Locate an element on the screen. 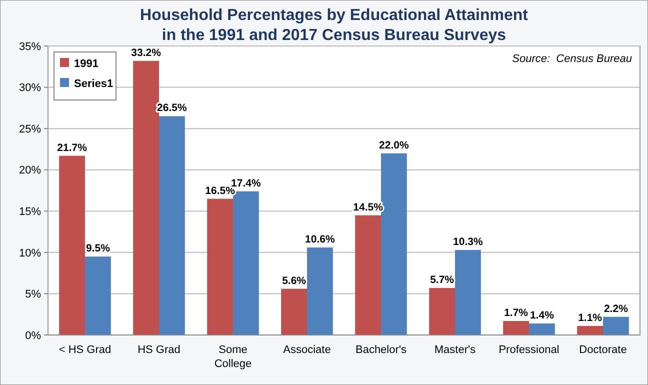 The height and width of the screenshot is (385, 648). data-label: 1.1% is located at coordinates (590, 318).